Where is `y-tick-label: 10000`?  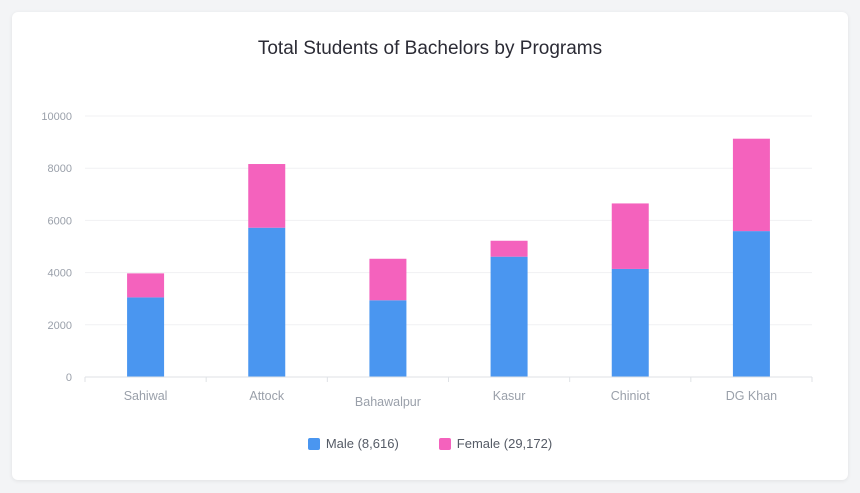 y-tick-label: 10000 is located at coordinates (56, 117).